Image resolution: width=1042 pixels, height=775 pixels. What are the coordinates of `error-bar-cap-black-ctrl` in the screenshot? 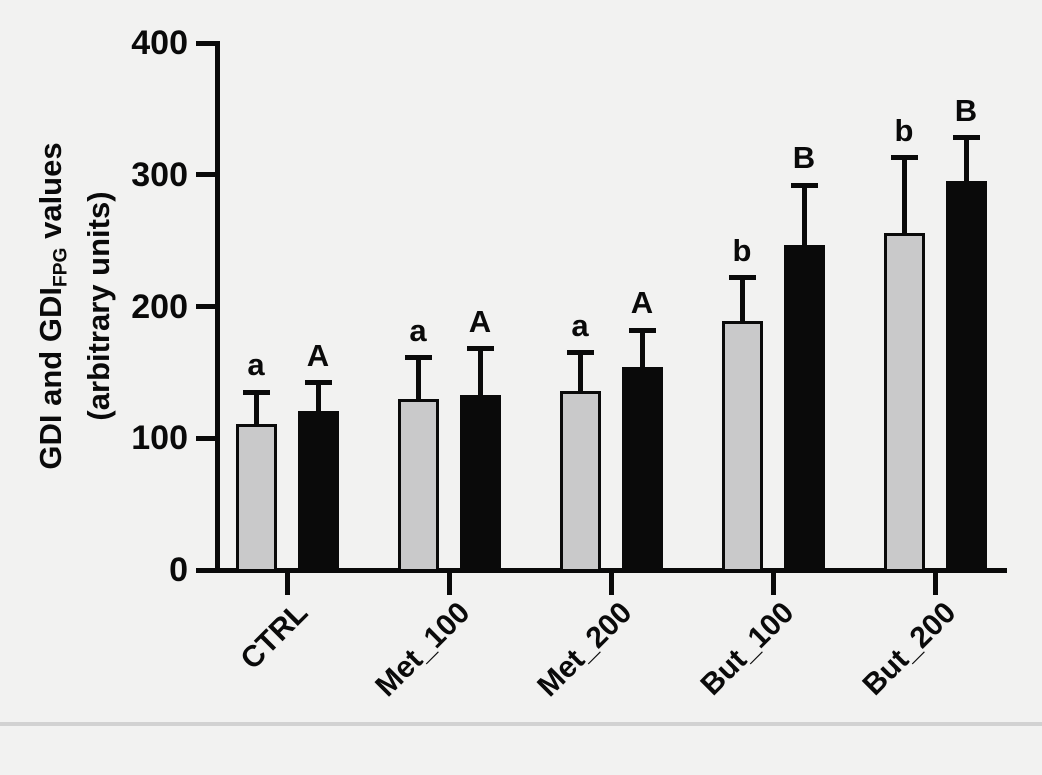 It's located at (318, 383).